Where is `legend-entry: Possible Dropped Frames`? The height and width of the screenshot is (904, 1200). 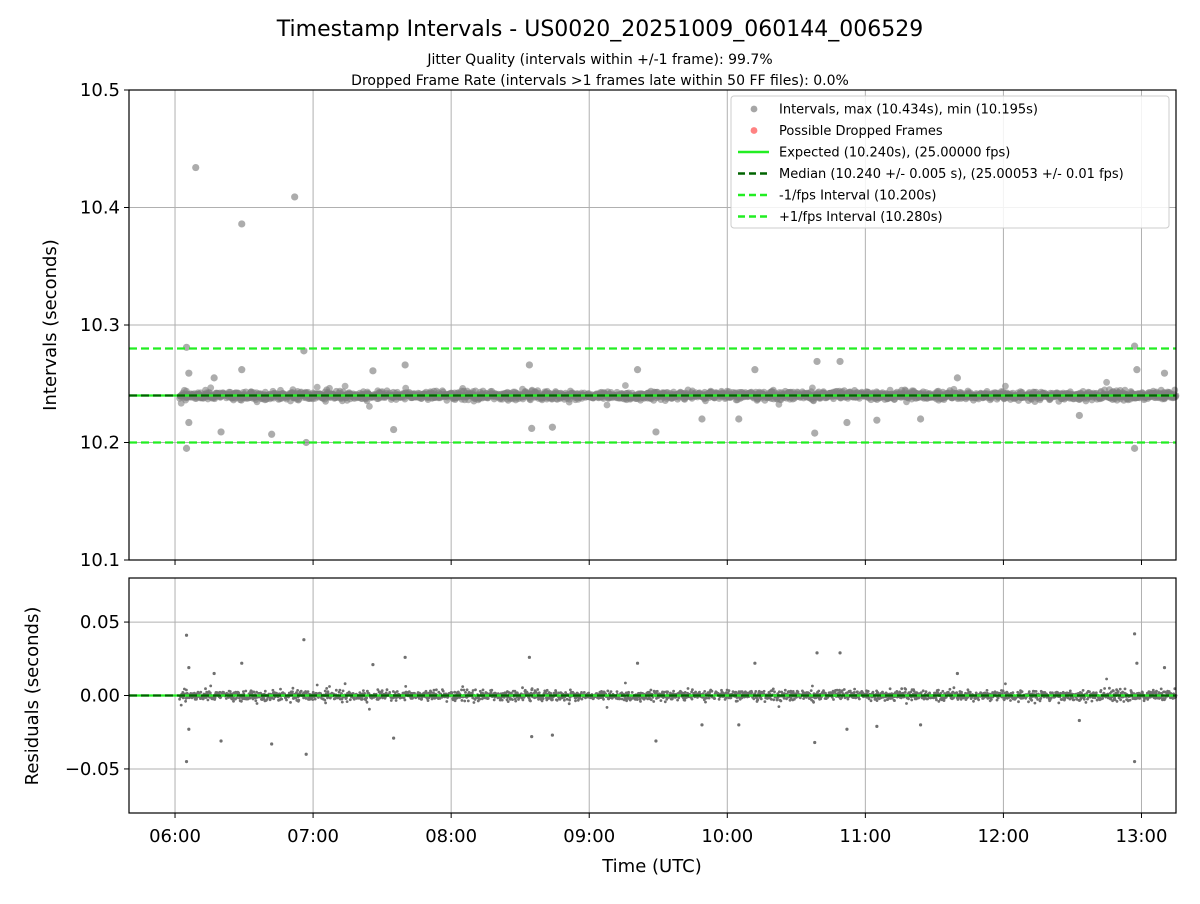
legend-entry: Possible Dropped Frames is located at coordinates (847, 131).